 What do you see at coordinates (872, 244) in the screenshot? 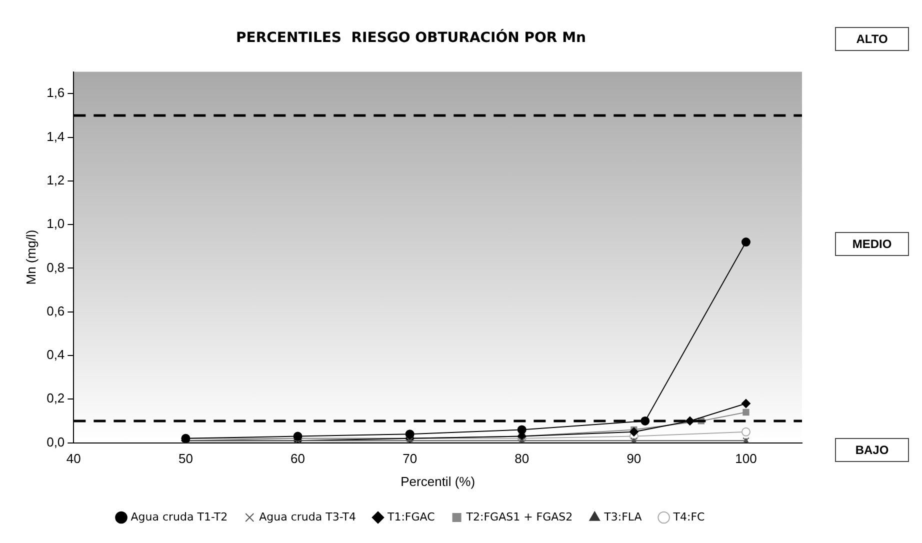
I see `text: MEDIO` at bounding box center [872, 244].